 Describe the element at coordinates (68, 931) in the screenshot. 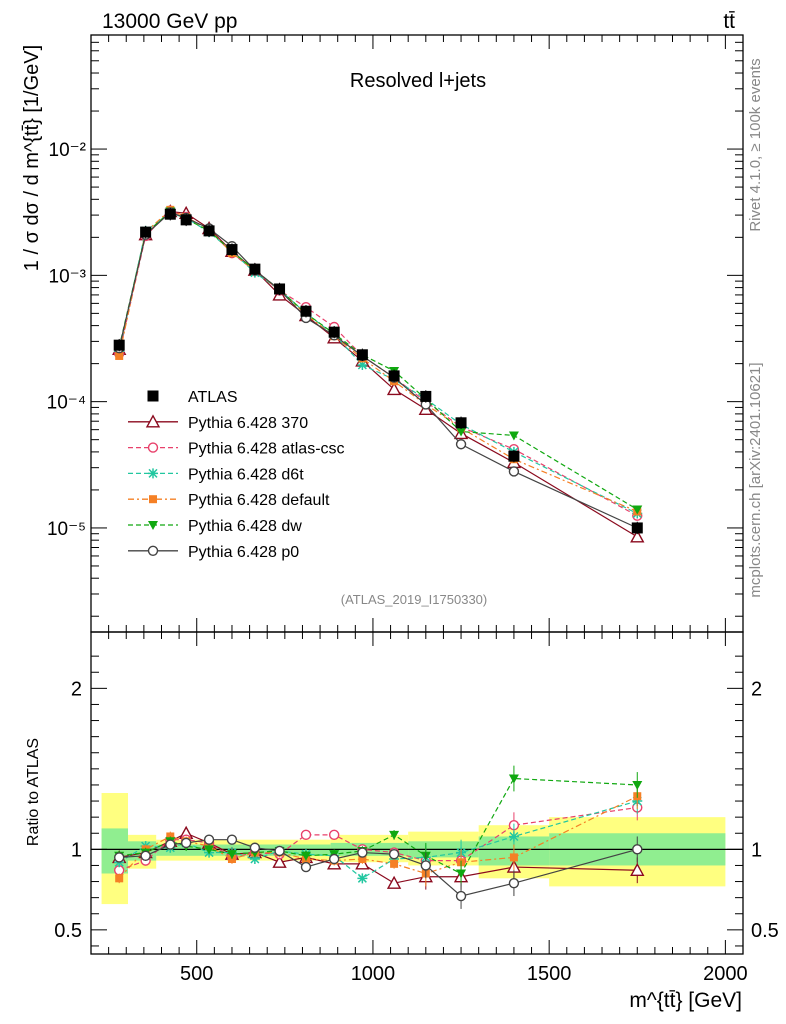

I see `ratio-tick-label-left: 0.5` at that location.